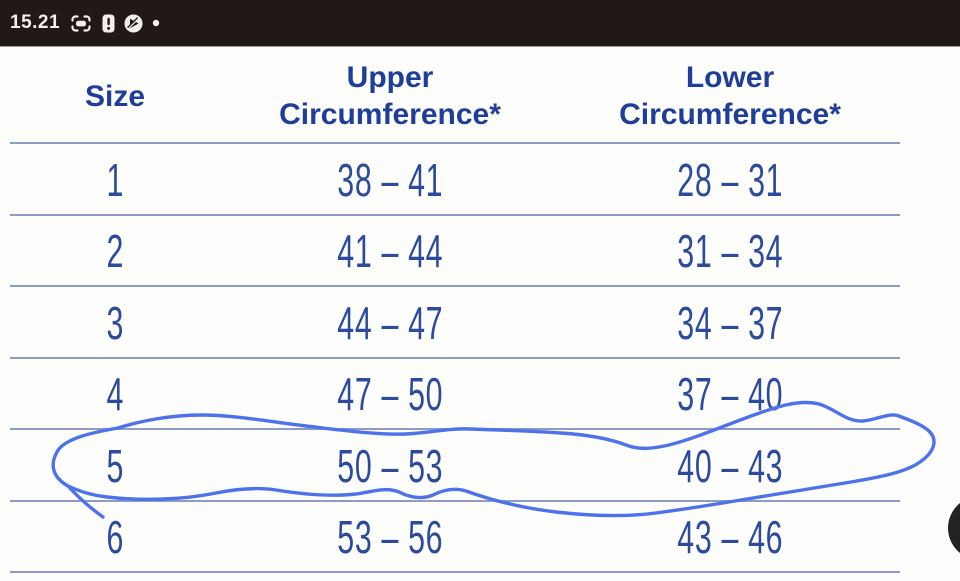 The width and height of the screenshot is (960, 581). I want to click on cell-lower: 34 – 37, so click(730, 322).